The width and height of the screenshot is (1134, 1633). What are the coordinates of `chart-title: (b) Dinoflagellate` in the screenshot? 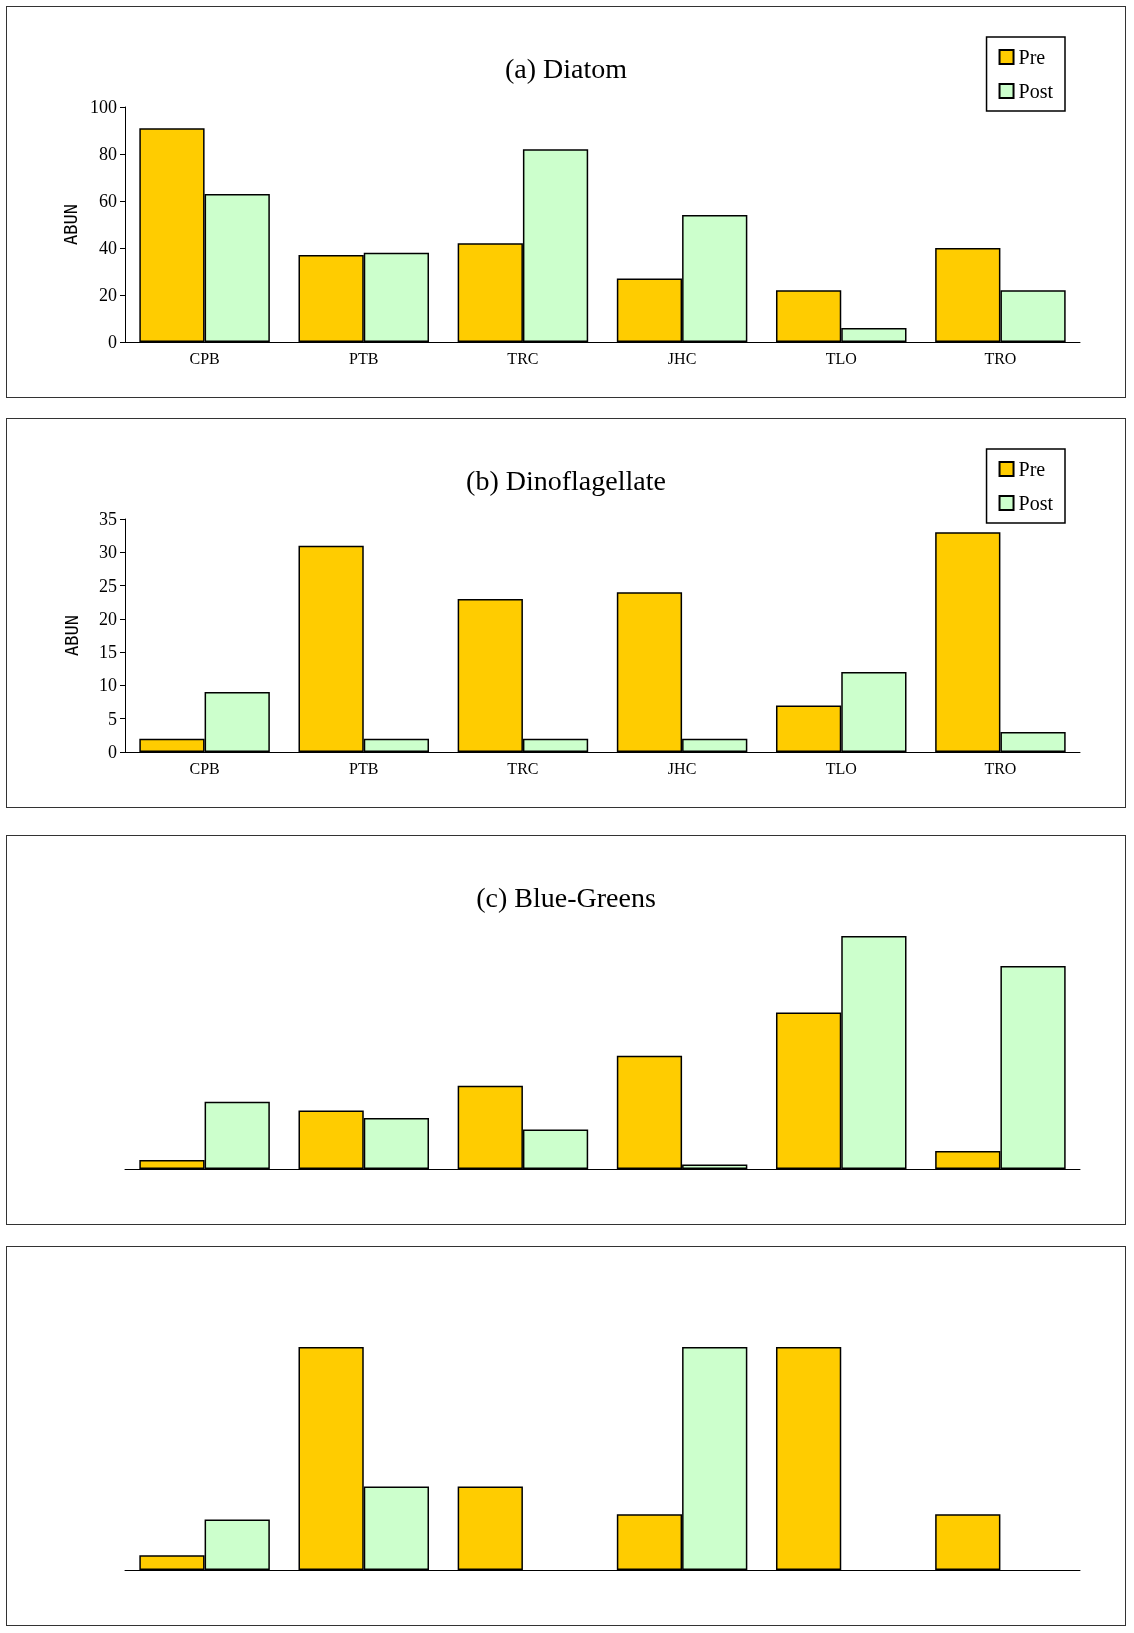 It's located at (566, 480).